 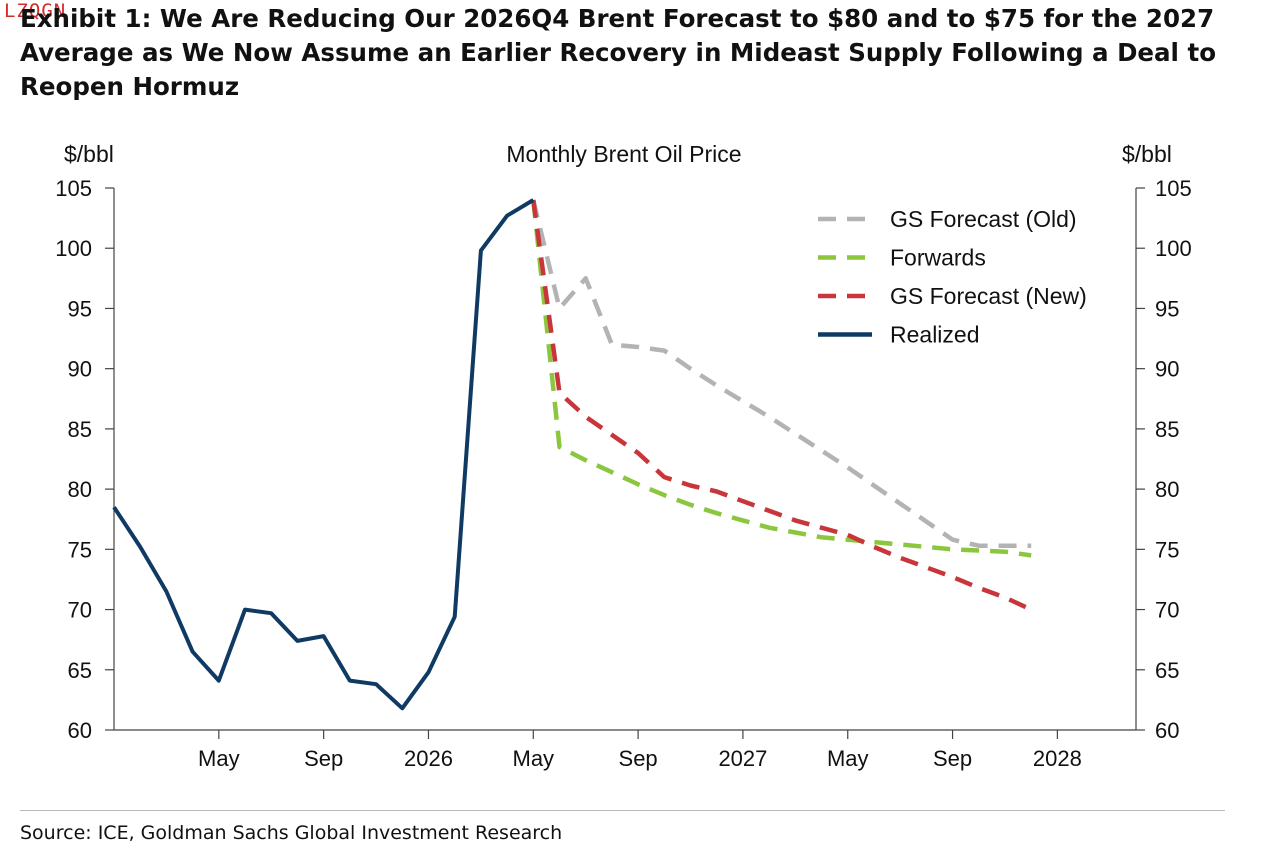 What do you see at coordinates (742, 758) in the screenshot?
I see `x-tick-label: 2027` at bounding box center [742, 758].